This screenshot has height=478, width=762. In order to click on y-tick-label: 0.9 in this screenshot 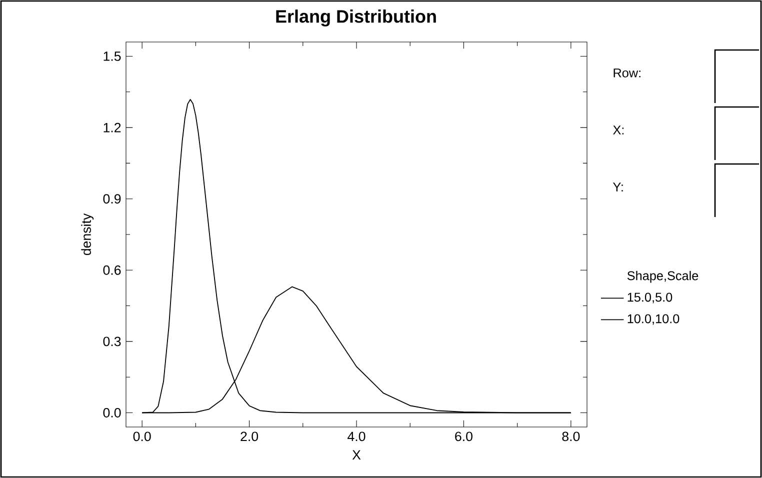, I will do `click(112, 199)`.